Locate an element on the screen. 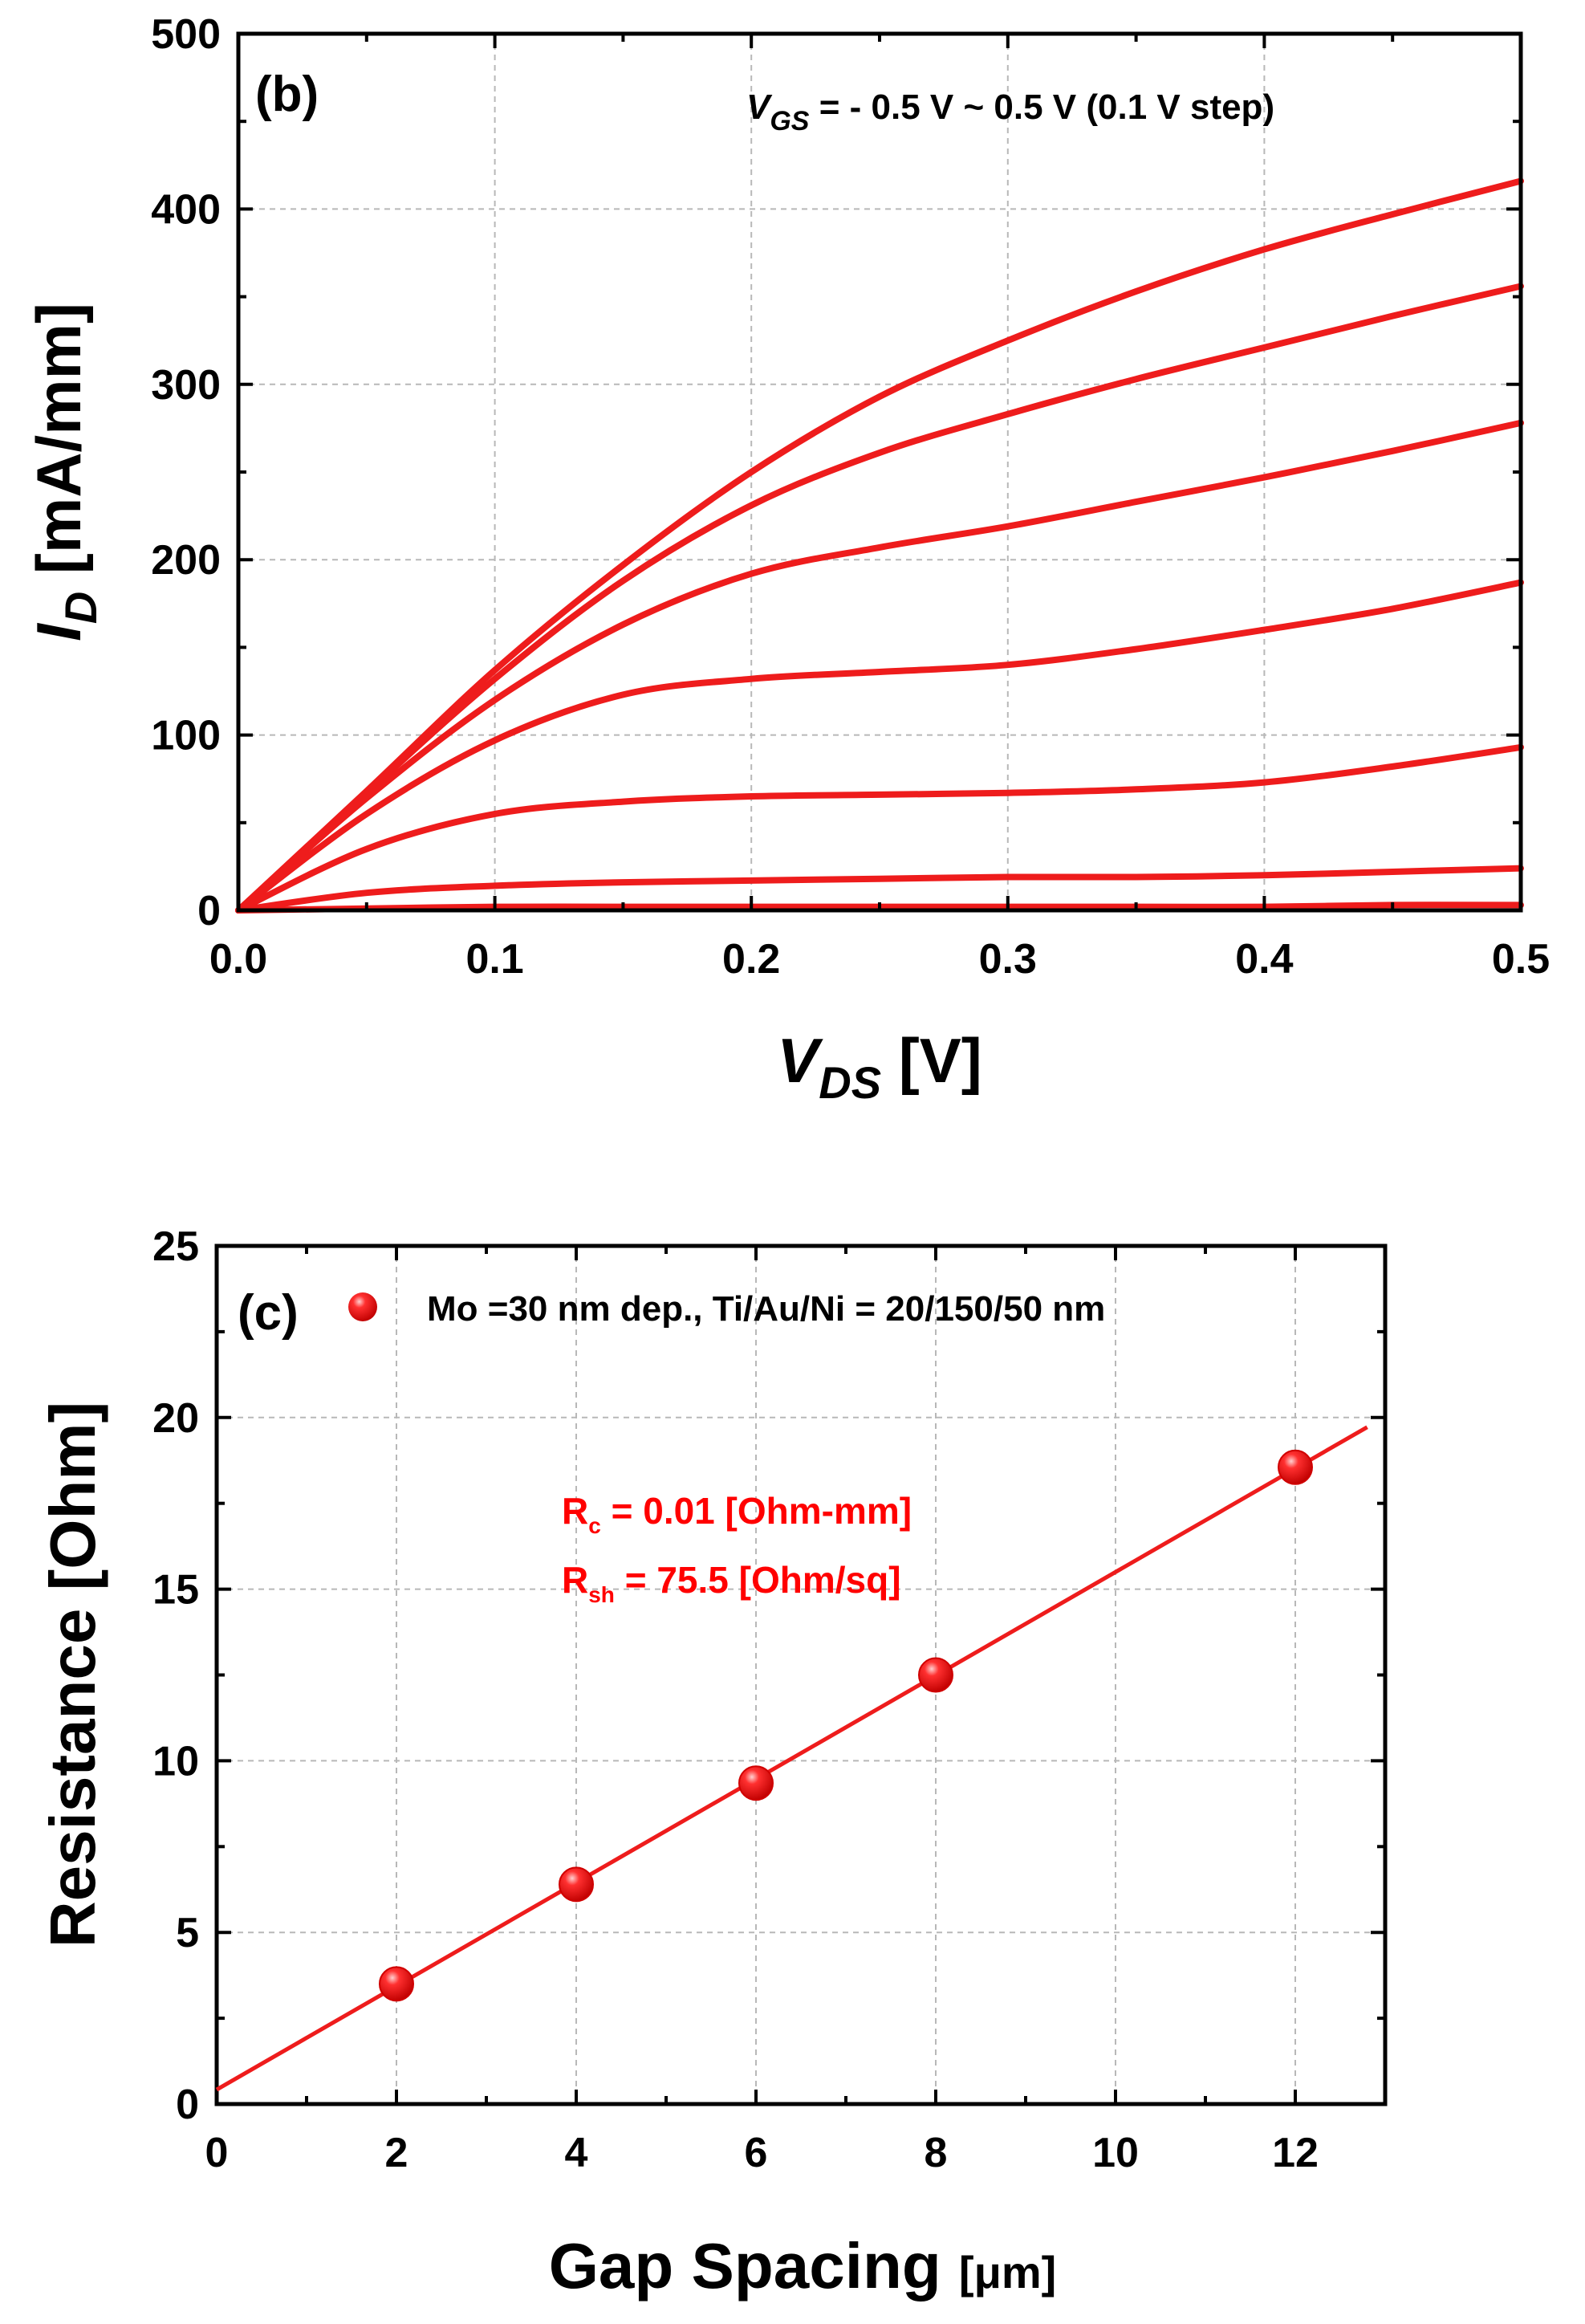 The image size is (1585, 2324). c-x-tick-label: 2 is located at coordinates (396, 2153).